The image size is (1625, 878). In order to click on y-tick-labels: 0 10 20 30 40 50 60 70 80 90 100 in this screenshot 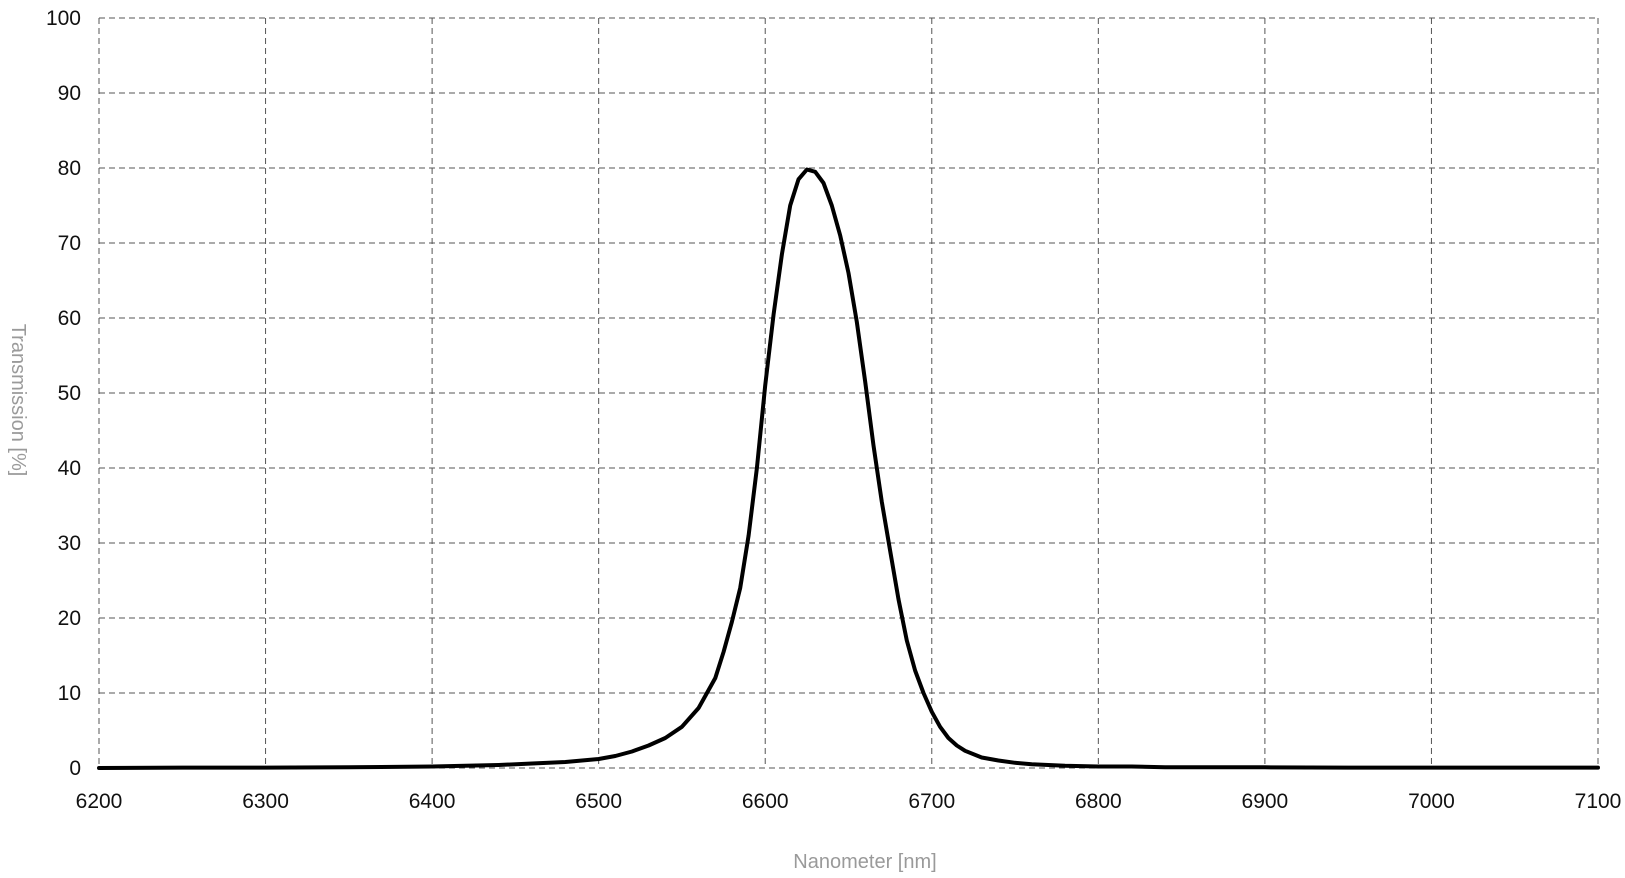, I will do `click(63, 393)`.